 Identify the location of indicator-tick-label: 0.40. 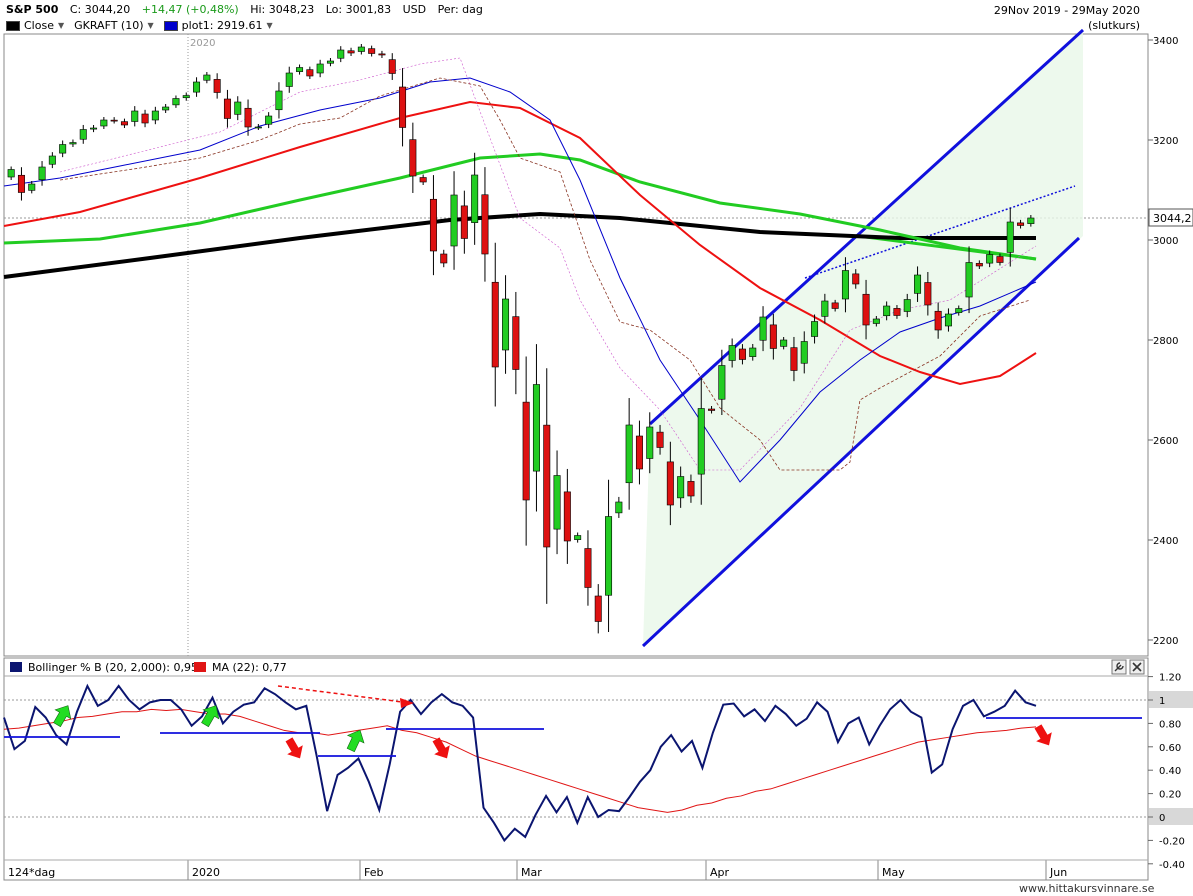
(1170, 771).